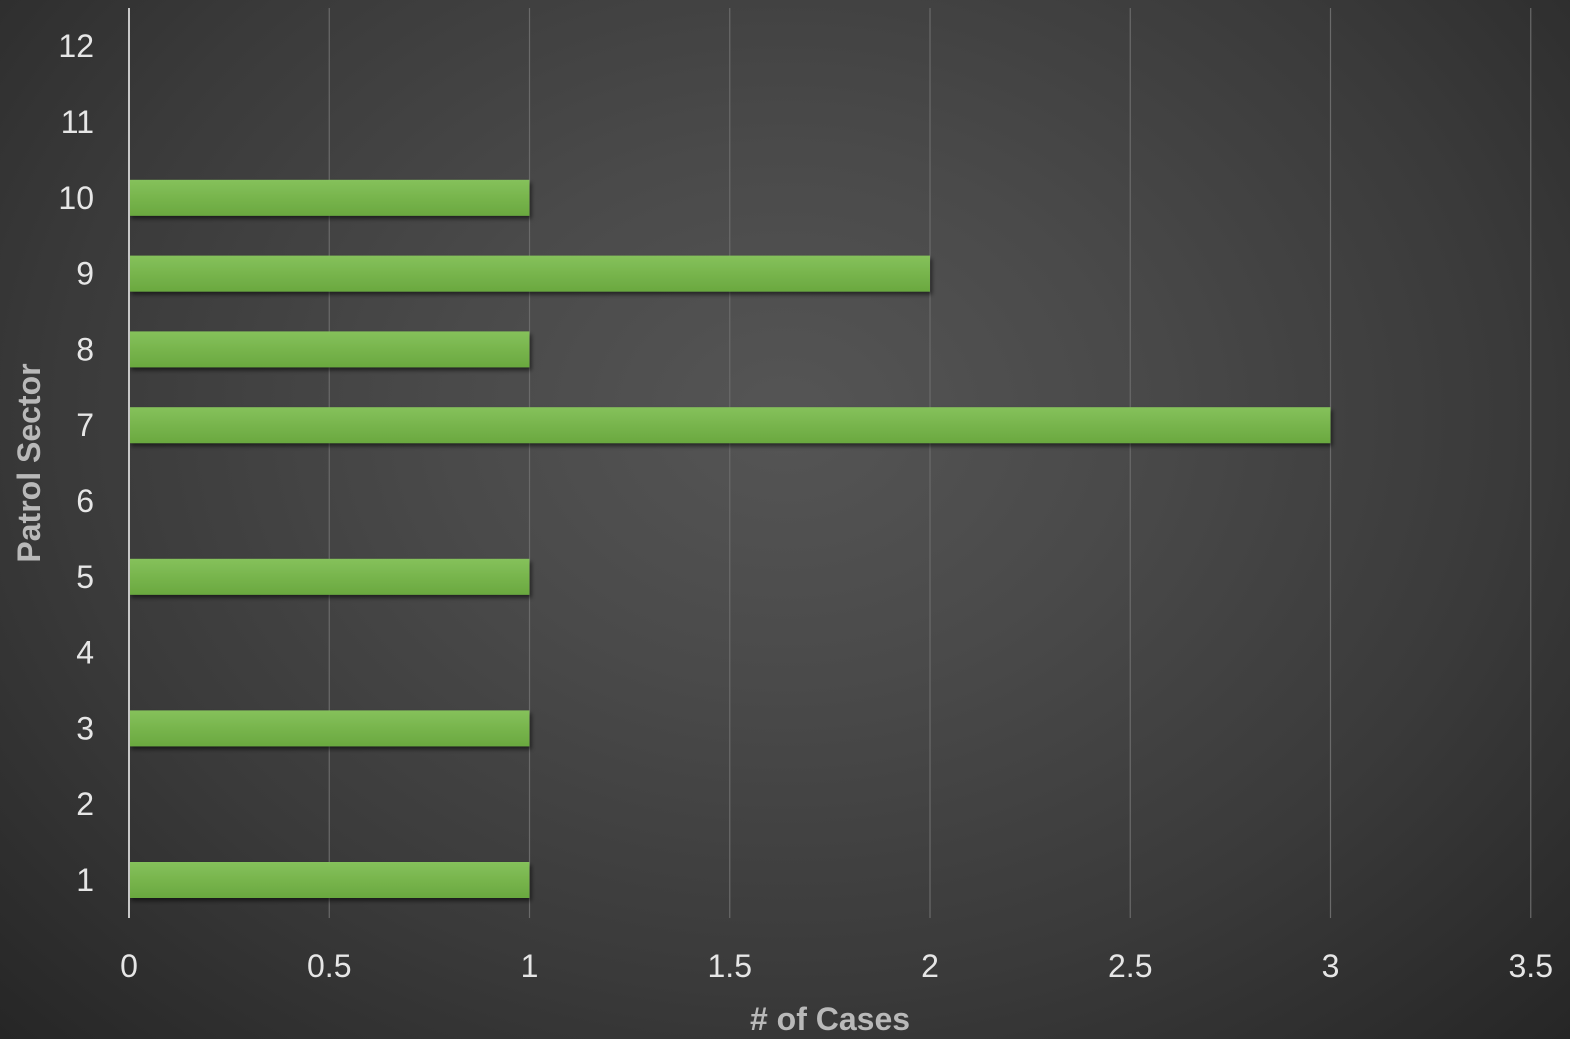 This screenshot has height=1039, width=1570. Describe the element at coordinates (85, 653) in the screenshot. I see `y-tick-label: 4` at that location.